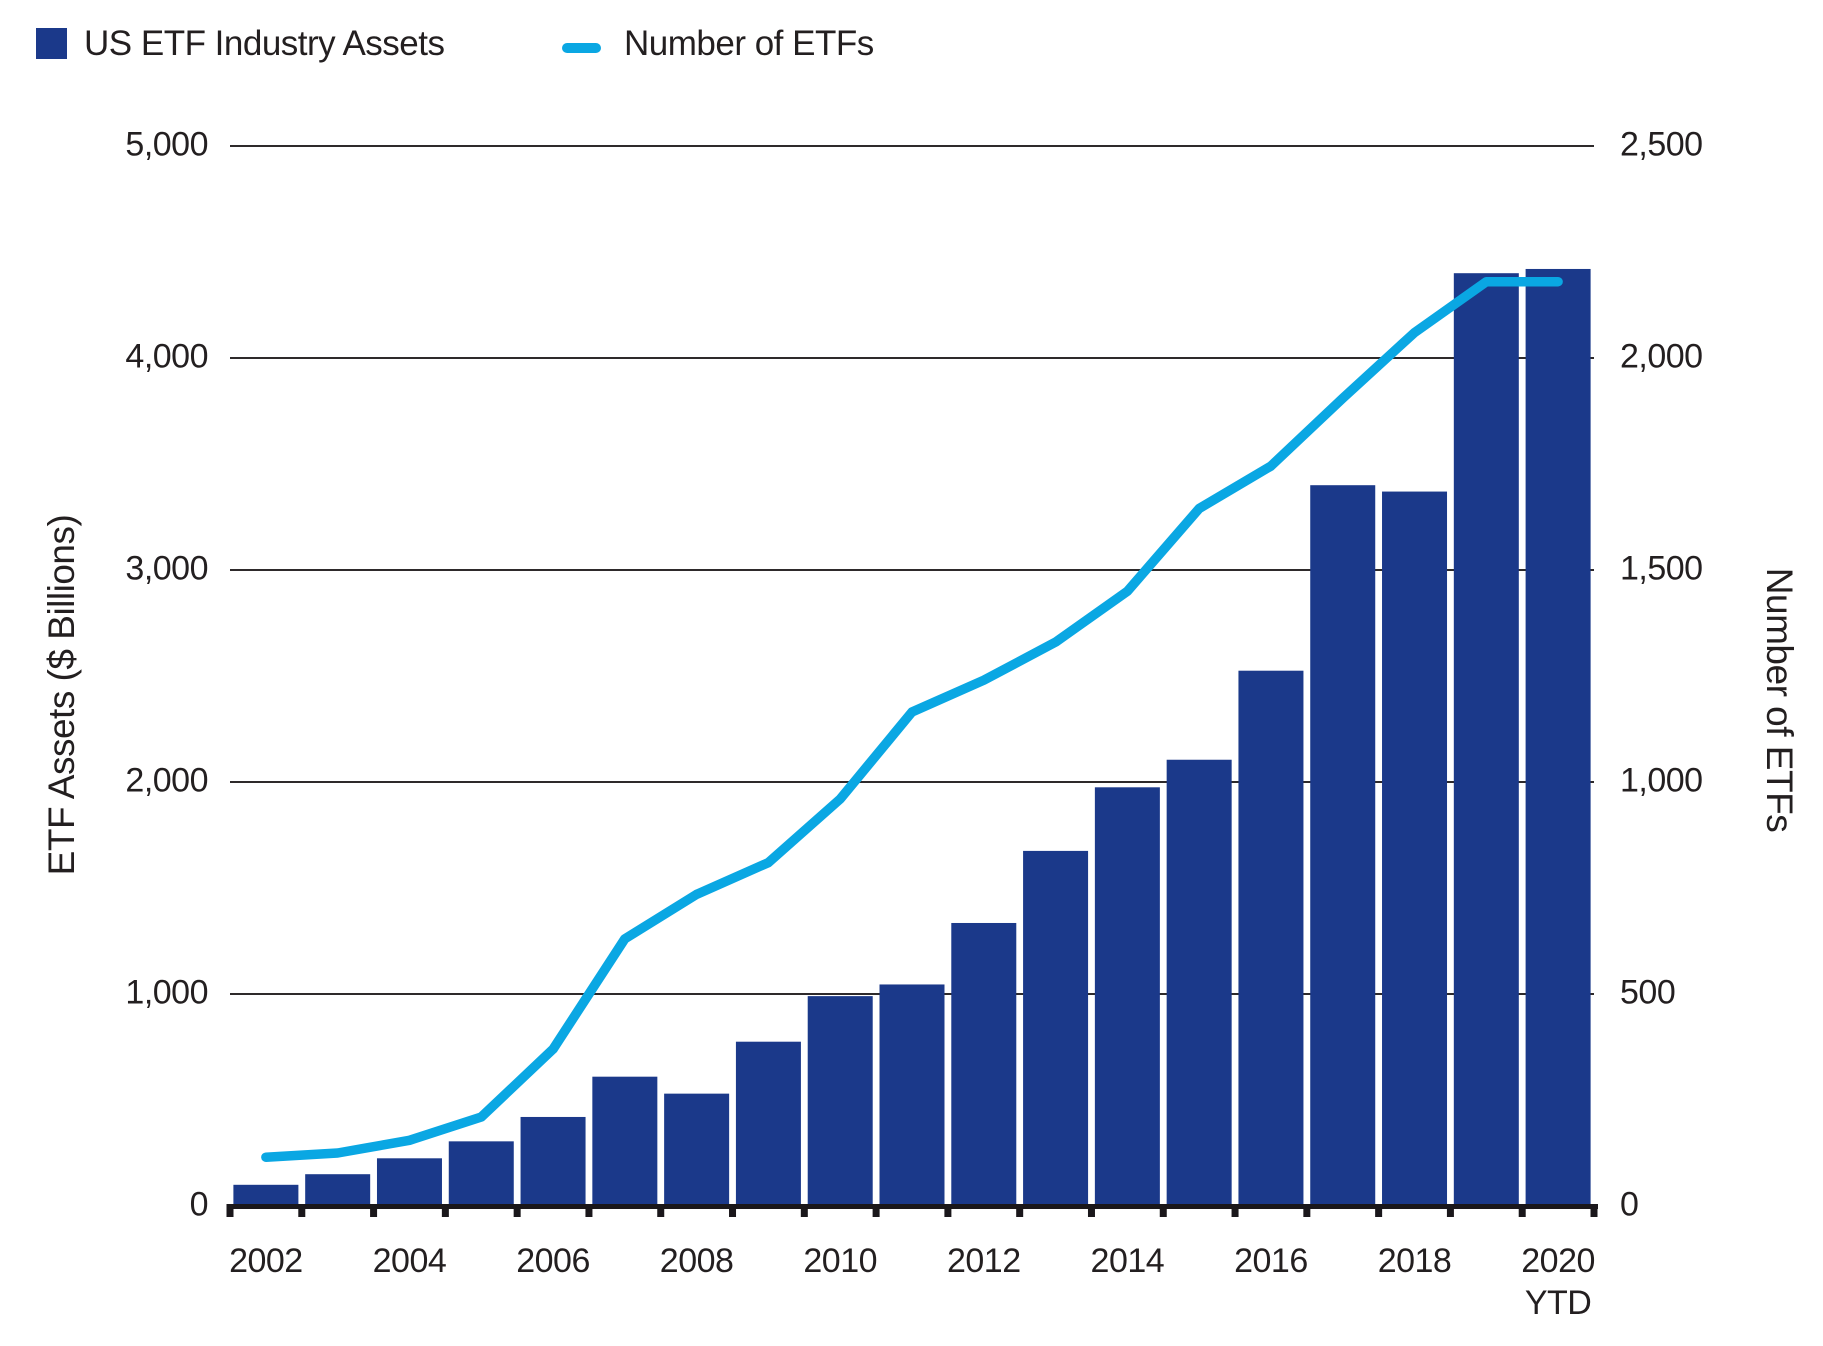 Image resolution: width=1823 pixels, height=1346 pixels. I want to click on legend-assets-swatch, so click(51, 43).